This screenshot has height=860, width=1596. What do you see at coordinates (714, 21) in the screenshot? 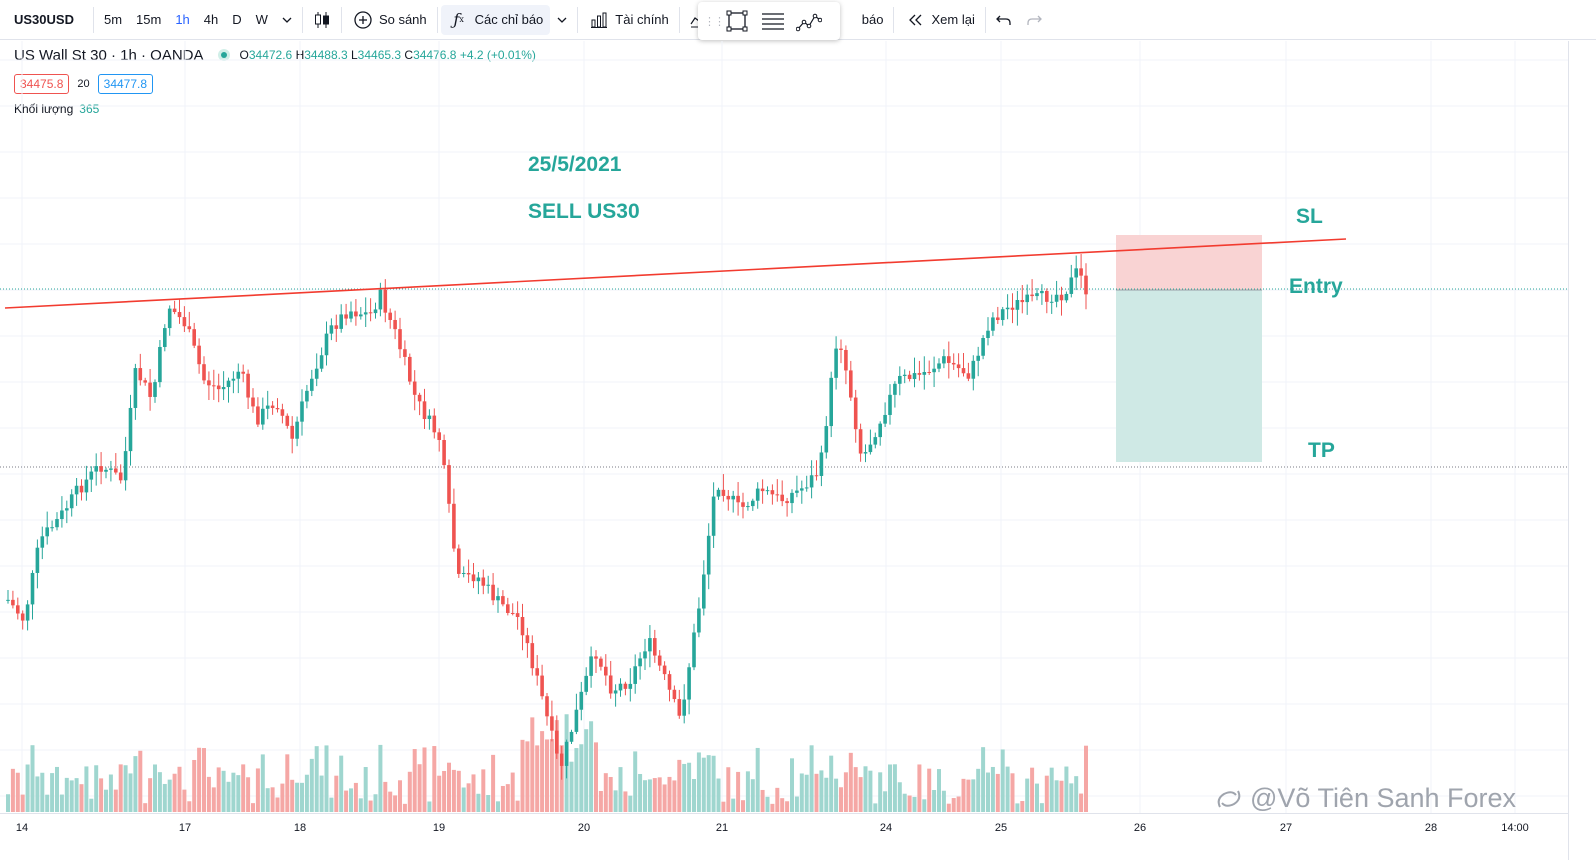
I see `drag-handle-icon: ⋮⋮` at bounding box center [714, 21].